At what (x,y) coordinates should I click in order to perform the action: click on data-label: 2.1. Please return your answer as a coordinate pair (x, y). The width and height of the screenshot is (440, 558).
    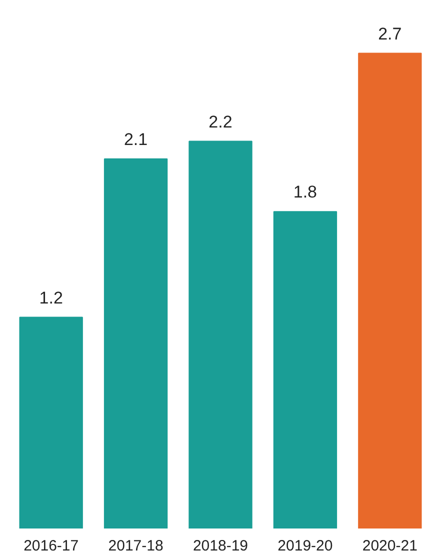
    Looking at the image, I should click on (136, 139).